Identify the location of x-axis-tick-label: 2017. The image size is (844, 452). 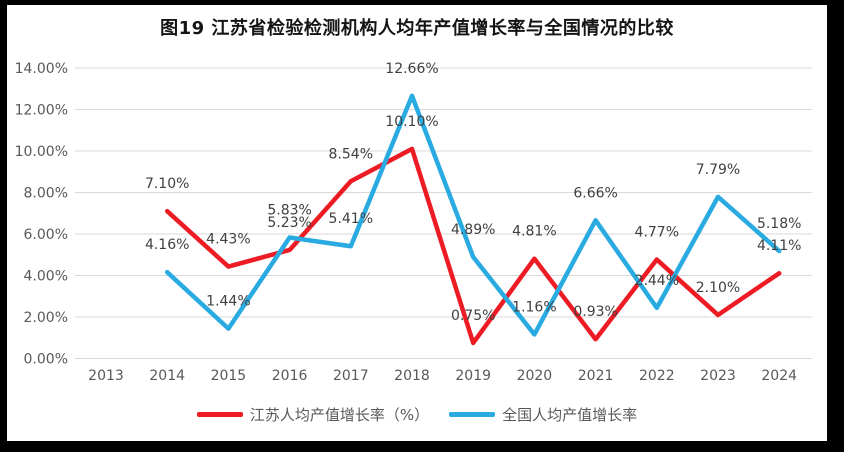
(351, 376).